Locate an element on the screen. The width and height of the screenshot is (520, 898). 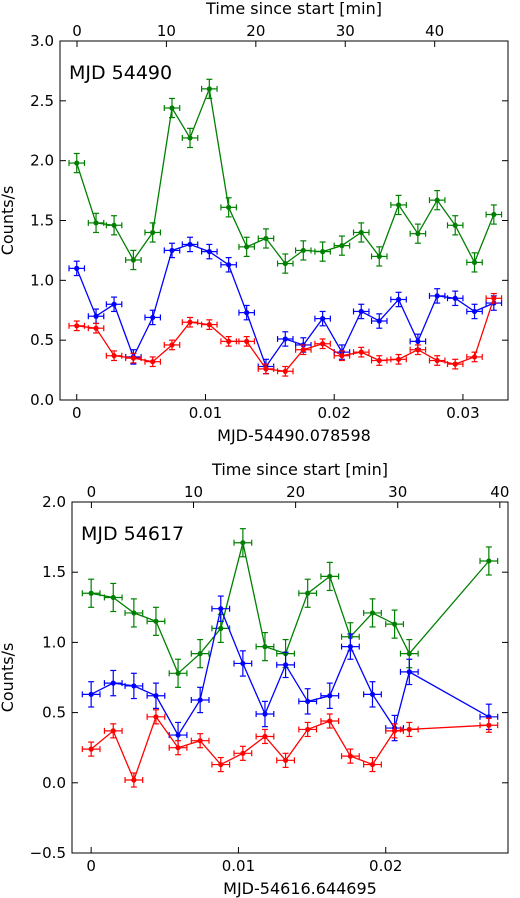
y-tick-label: 2.5 is located at coordinates (42, 101).